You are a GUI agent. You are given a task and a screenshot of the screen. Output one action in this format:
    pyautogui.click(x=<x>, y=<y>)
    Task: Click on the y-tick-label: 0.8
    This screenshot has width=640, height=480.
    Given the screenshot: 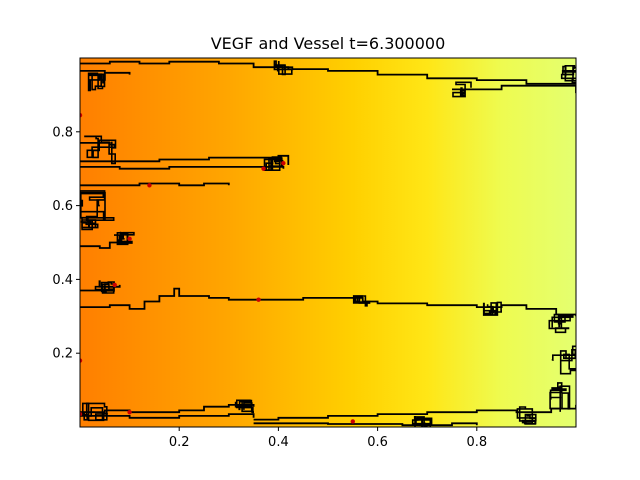 What is the action you would take?
    pyautogui.click(x=62, y=132)
    